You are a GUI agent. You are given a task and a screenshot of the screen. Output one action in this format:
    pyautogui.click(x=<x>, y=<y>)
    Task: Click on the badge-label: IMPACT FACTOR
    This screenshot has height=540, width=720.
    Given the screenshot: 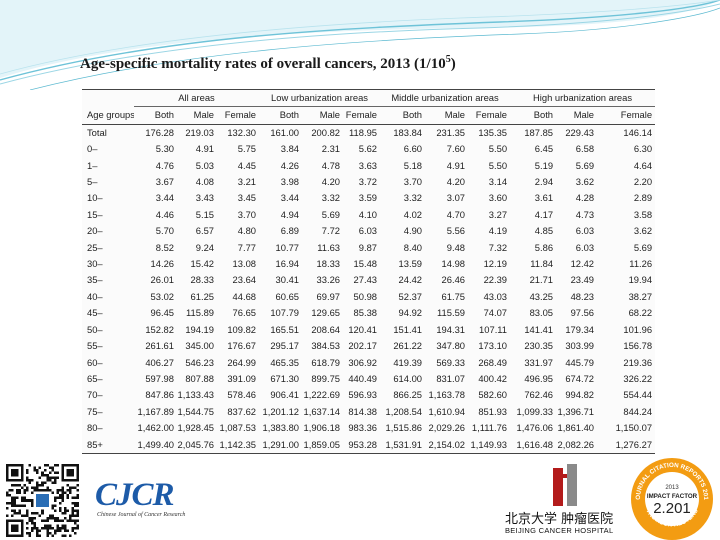 What is the action you would take?
    pyautogui.click(x=672, y=496)
    